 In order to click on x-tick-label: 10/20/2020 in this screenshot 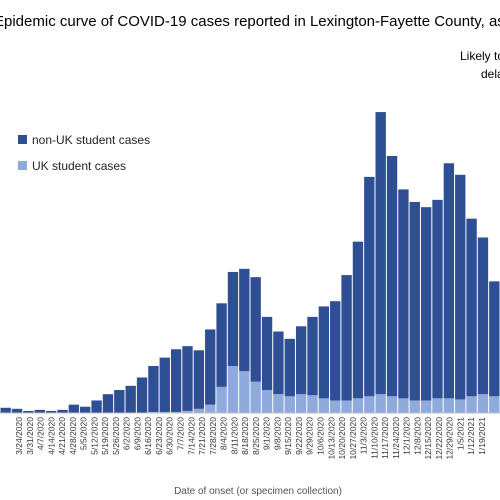, I will do `click(342, 438)`.